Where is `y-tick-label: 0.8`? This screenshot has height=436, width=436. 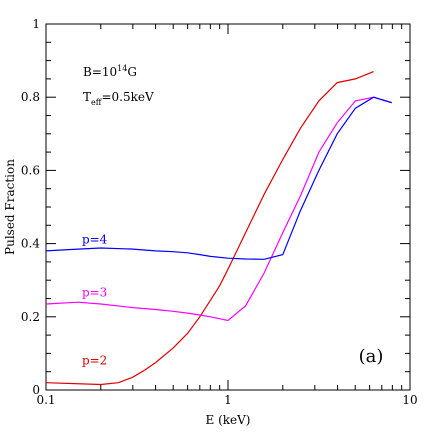 y-tick-label: 0.8 is located at coordinates (30, 97).